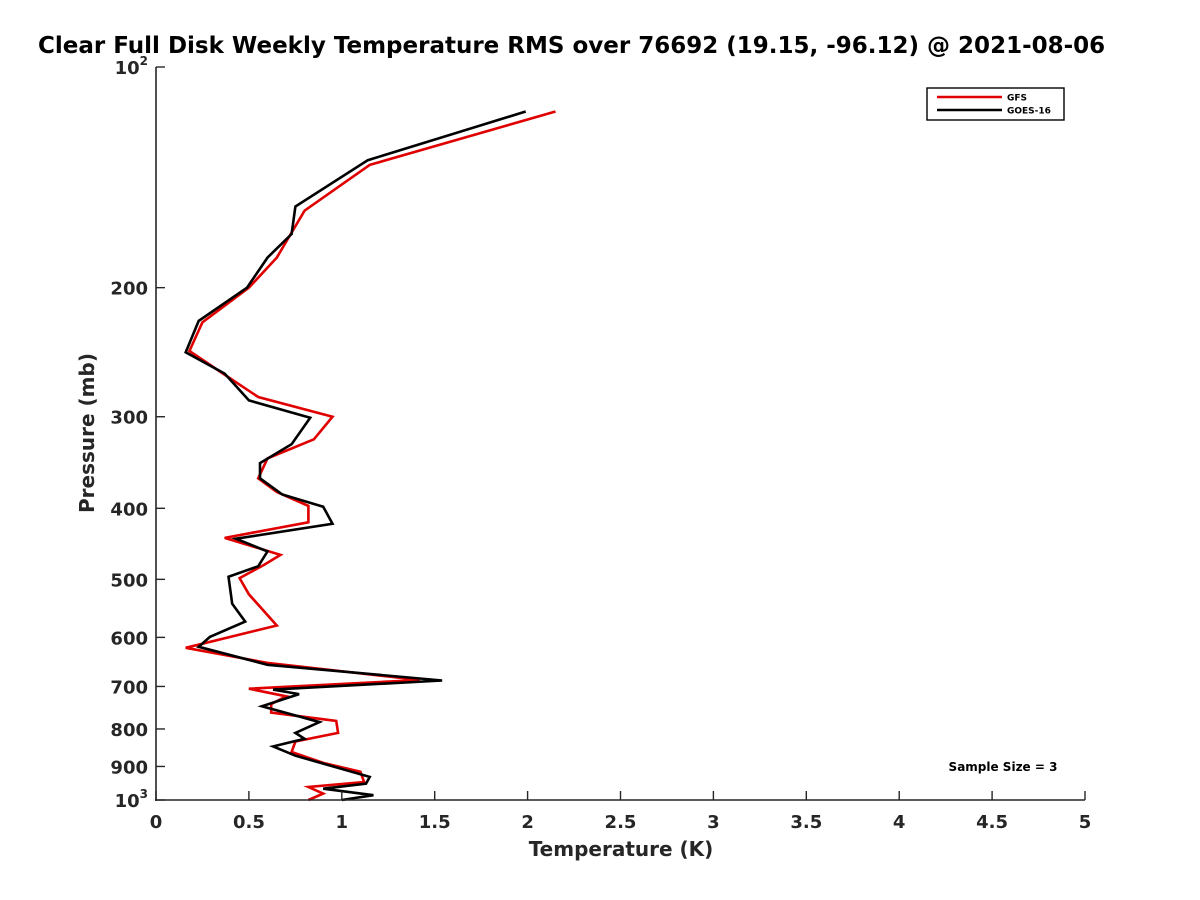 Image resolution: width=1200 pixels, height=900 pixels. I want to click on legend-label: GFS, so click(1017, 99).